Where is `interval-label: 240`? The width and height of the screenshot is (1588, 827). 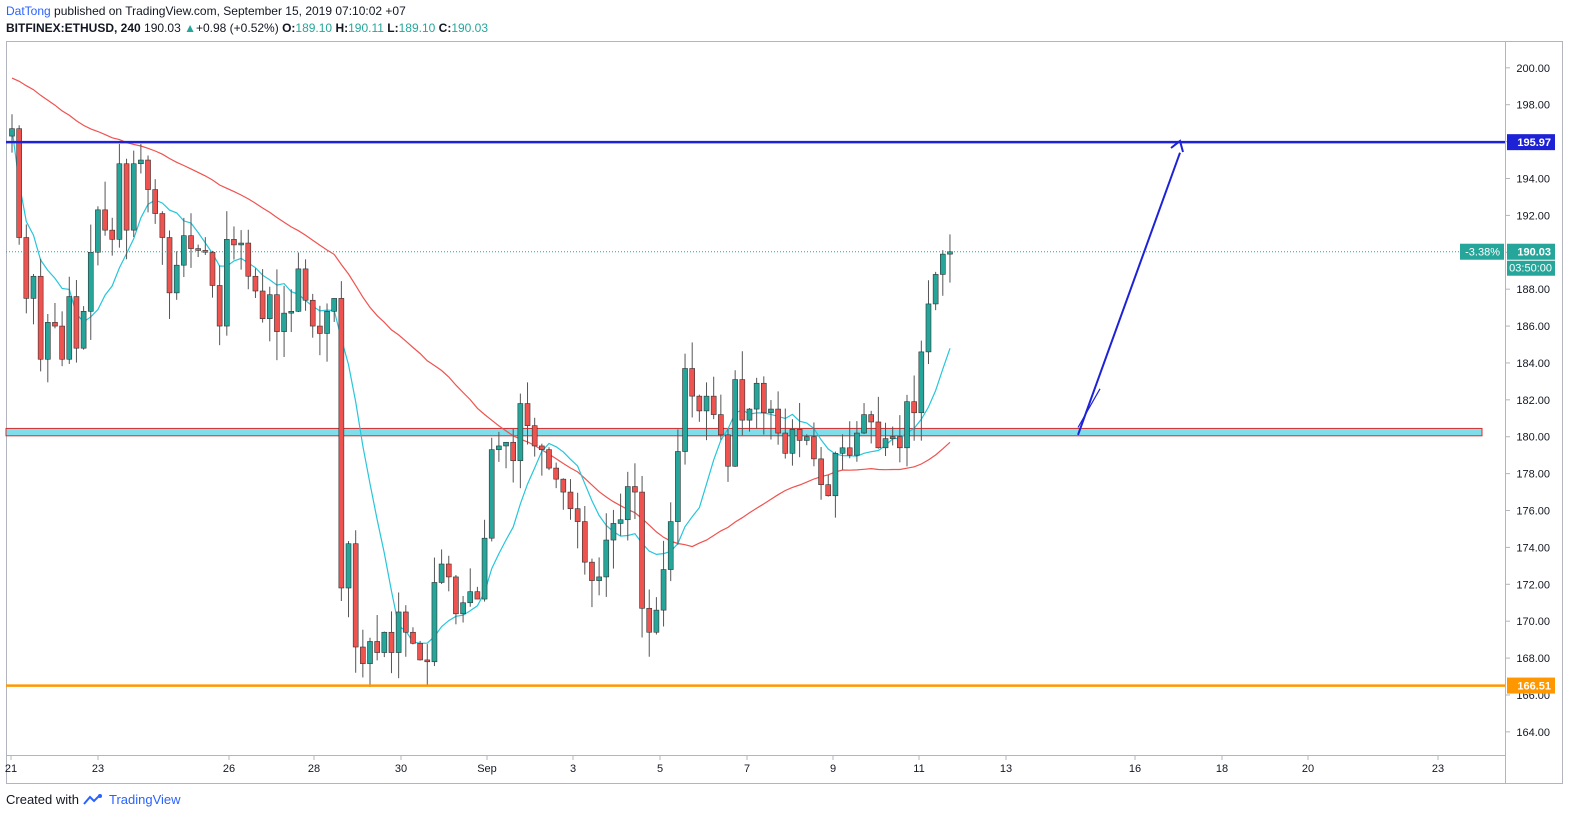 interval-label: 240 is located at coordinates (130, 28).